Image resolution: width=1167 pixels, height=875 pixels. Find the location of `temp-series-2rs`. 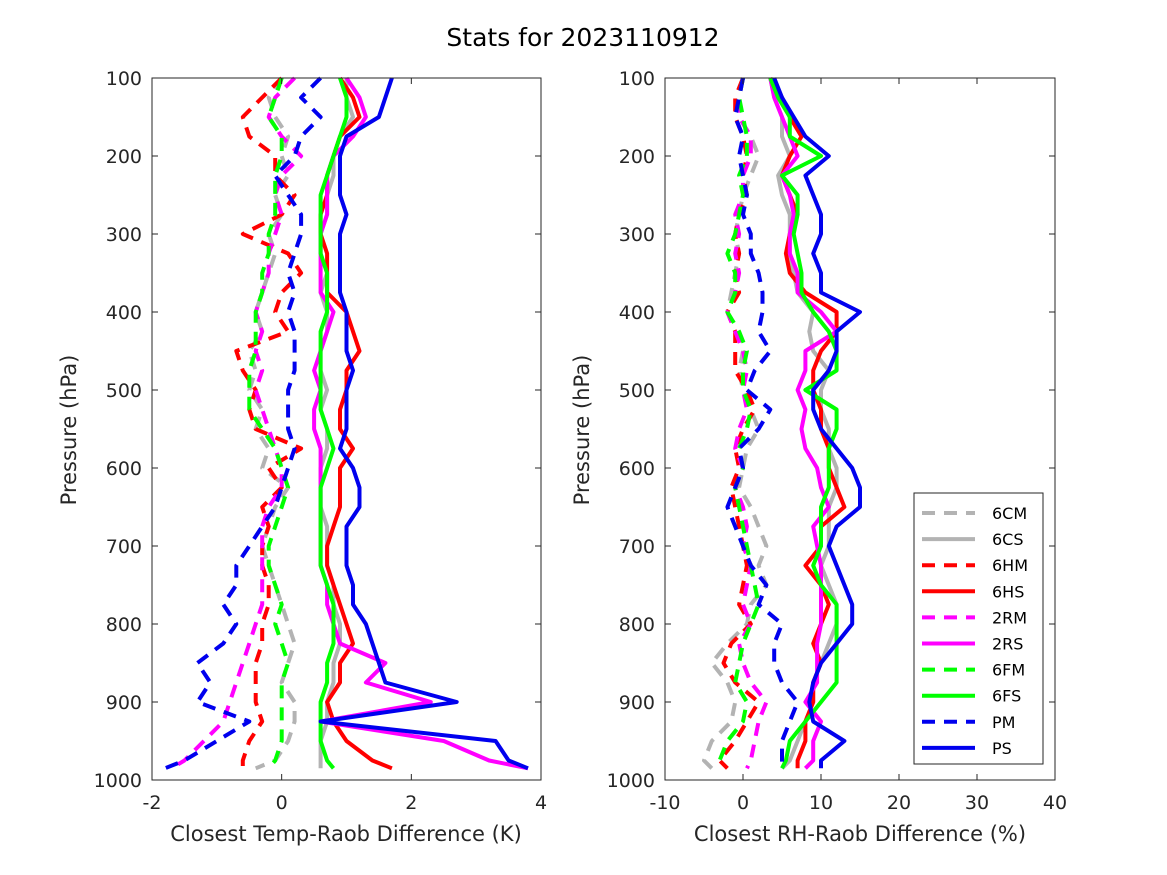

temp-series-2rs is located at coordinates (420, 423).